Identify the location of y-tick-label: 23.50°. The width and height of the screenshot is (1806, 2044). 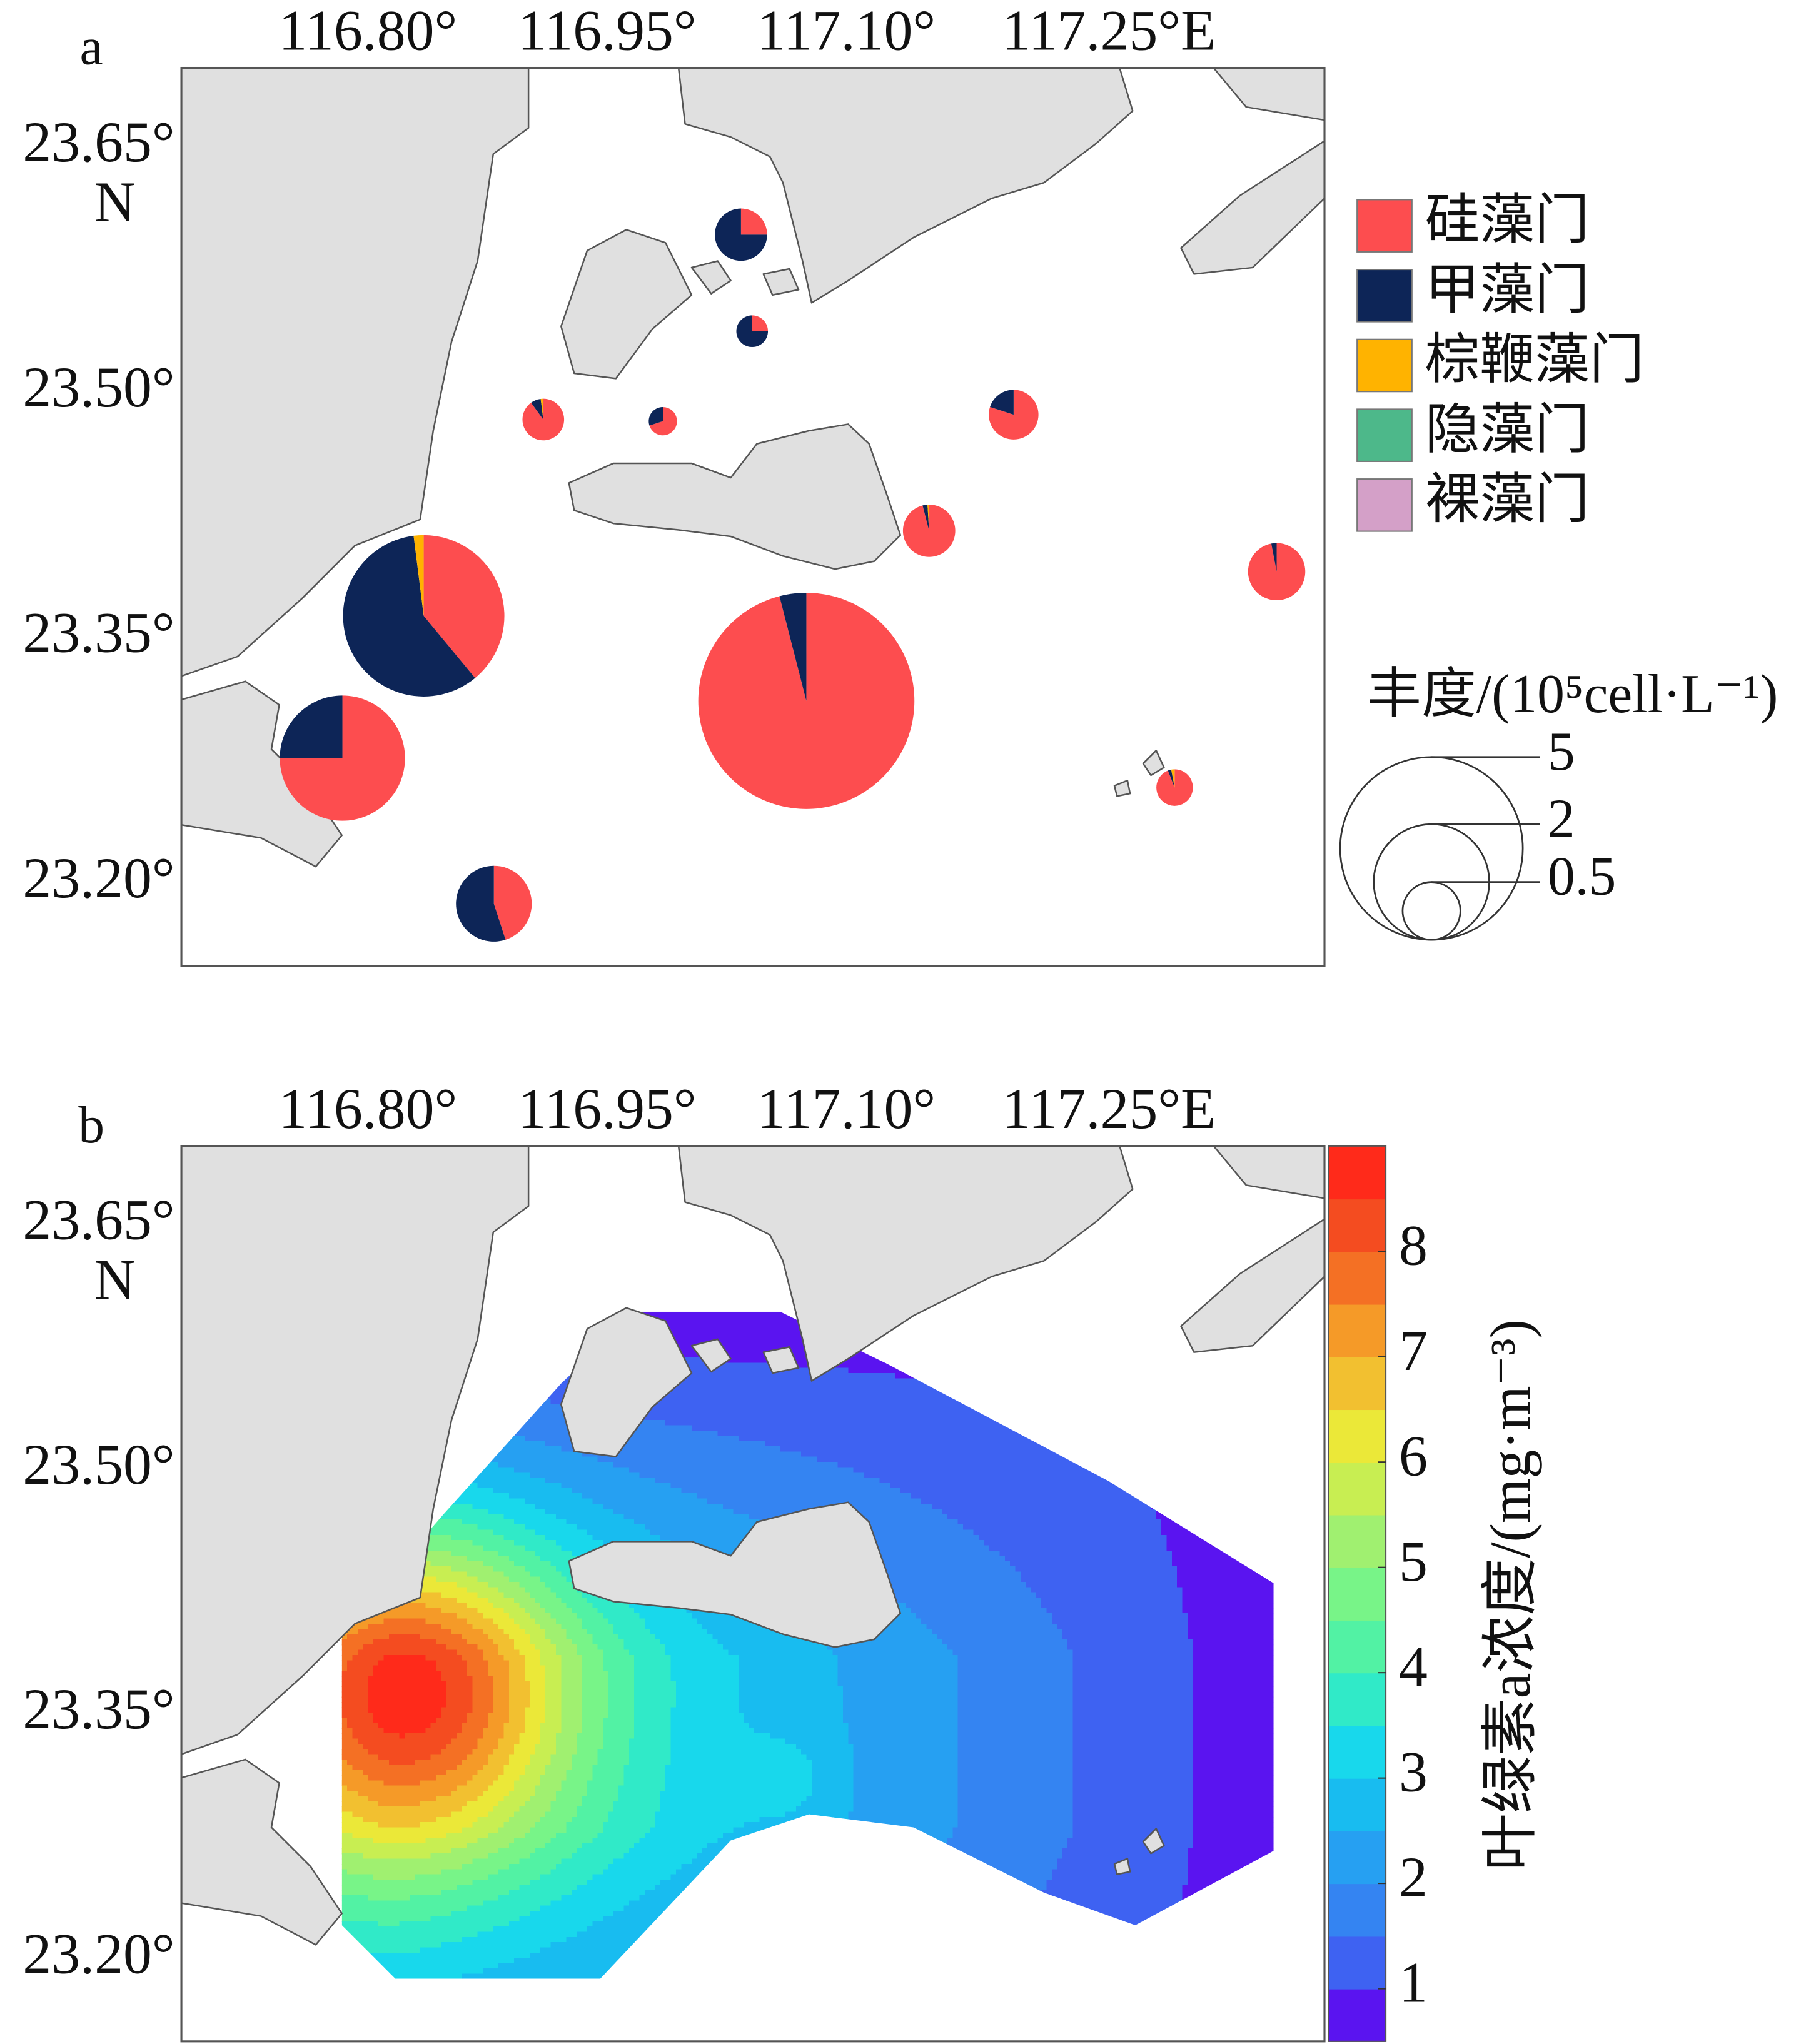
(98, 1464).